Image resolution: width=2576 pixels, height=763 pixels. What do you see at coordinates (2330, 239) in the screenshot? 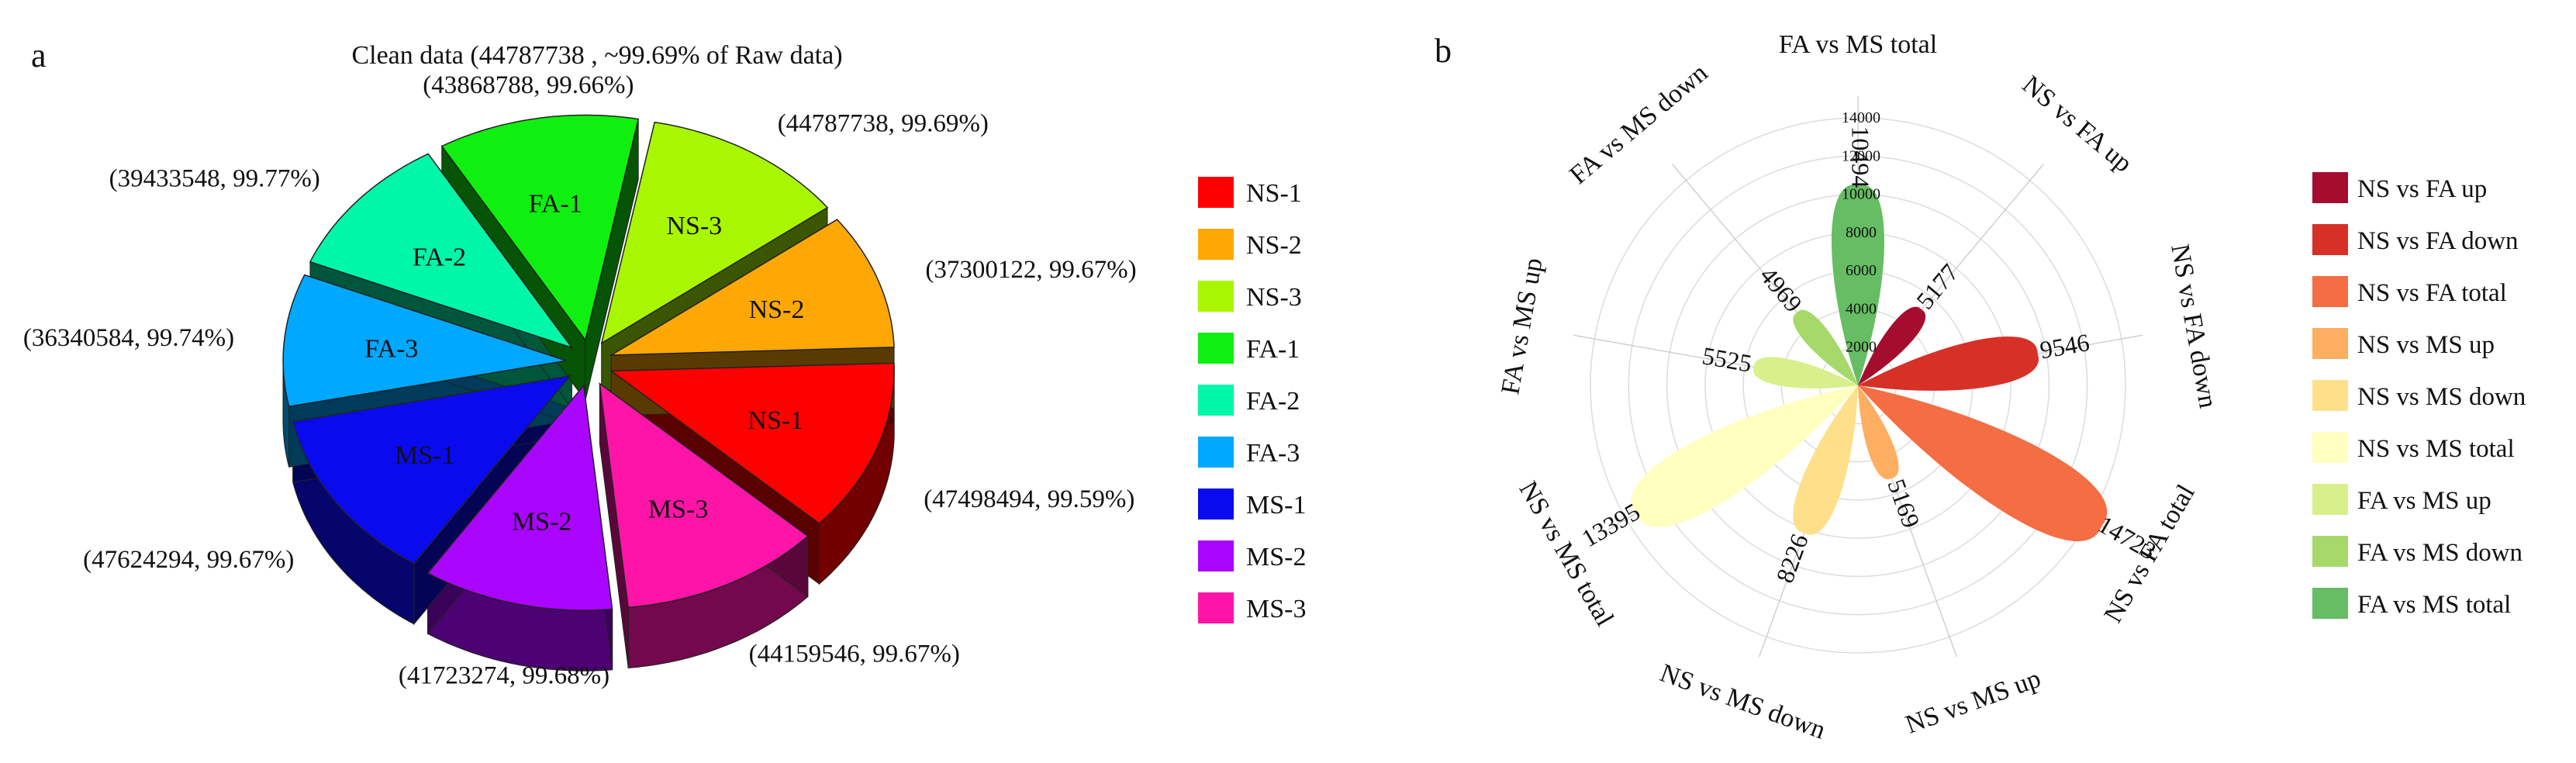
I see `petal-legend-swatch-ns-vs-fa-down` at bounding box center [2330, 239].